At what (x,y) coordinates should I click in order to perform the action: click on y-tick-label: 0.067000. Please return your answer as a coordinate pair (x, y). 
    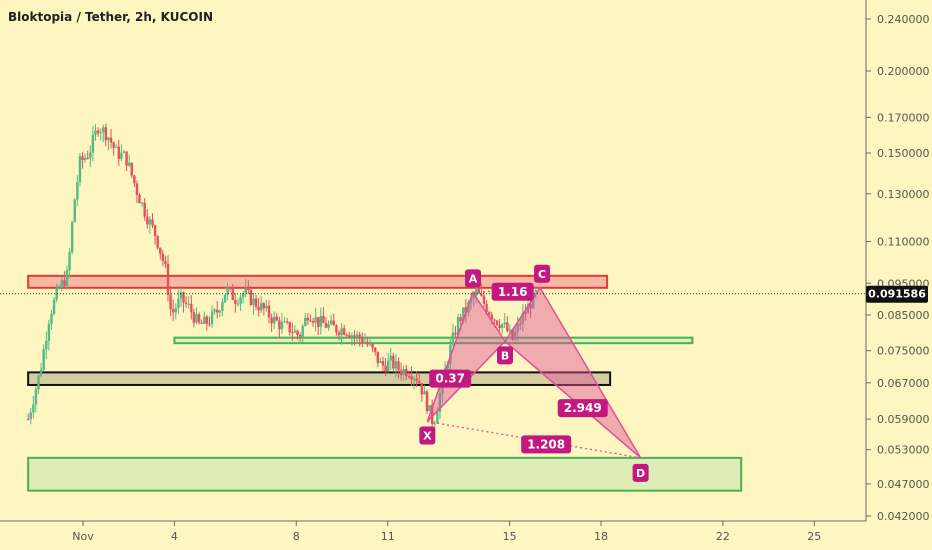
    Looking at the image, I should click on (903, 383).